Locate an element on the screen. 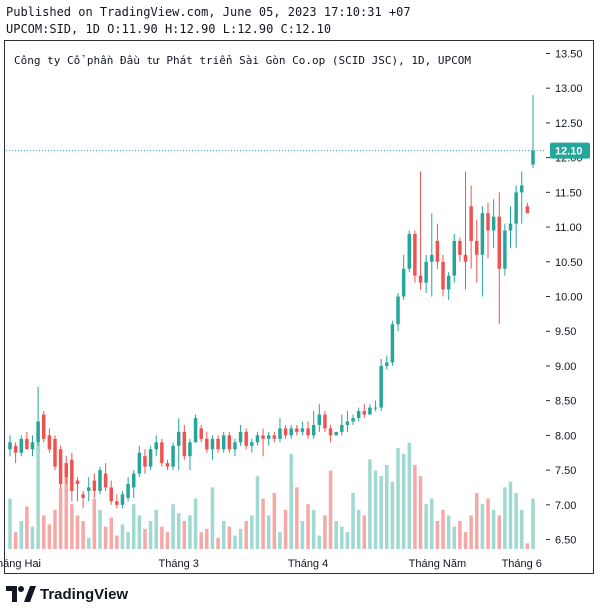 The width and height of the screenshot is (600, 611). y-tick-label: 12.50 is located at coordinates (569, 124).